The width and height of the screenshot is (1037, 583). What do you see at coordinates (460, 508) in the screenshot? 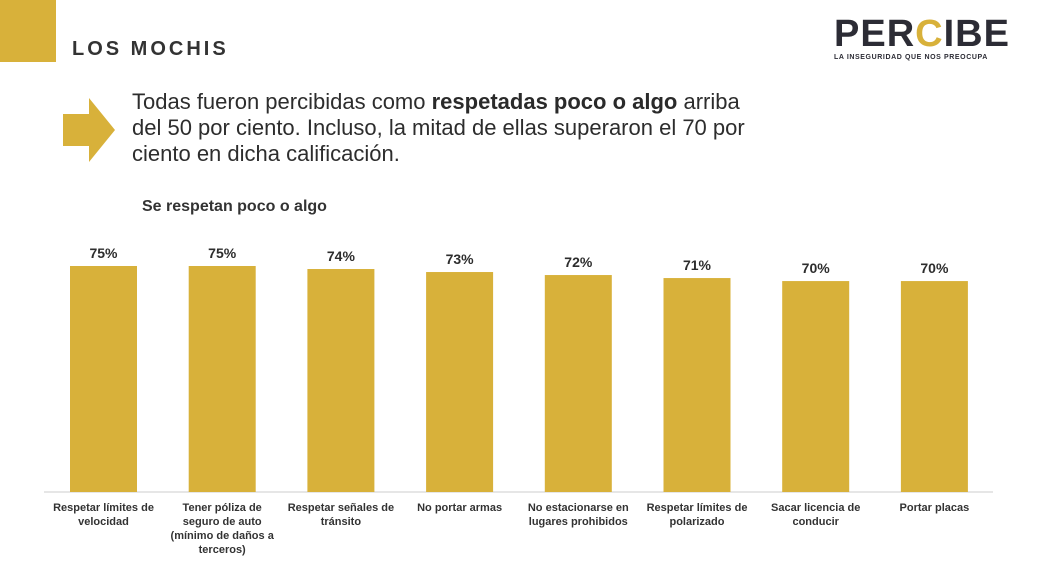
I see `category-label-4: No portar armas` at bounding box center [460, 508].